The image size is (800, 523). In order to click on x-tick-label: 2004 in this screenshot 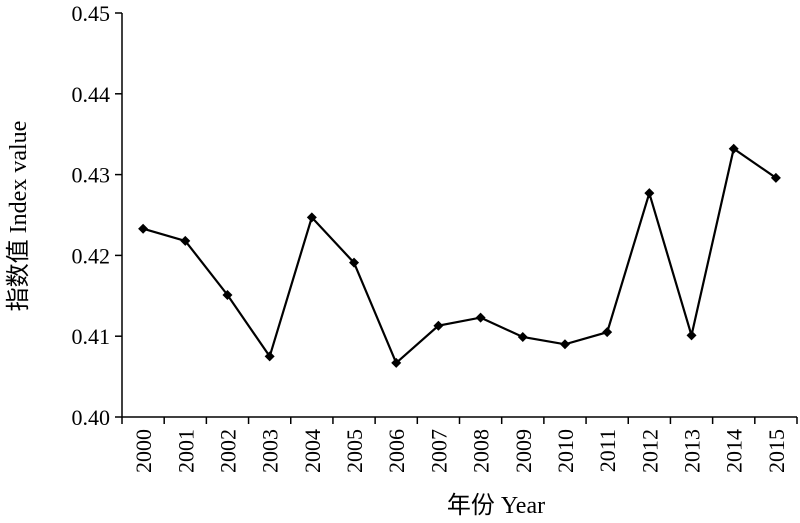, I will do `click(312, 451)`.